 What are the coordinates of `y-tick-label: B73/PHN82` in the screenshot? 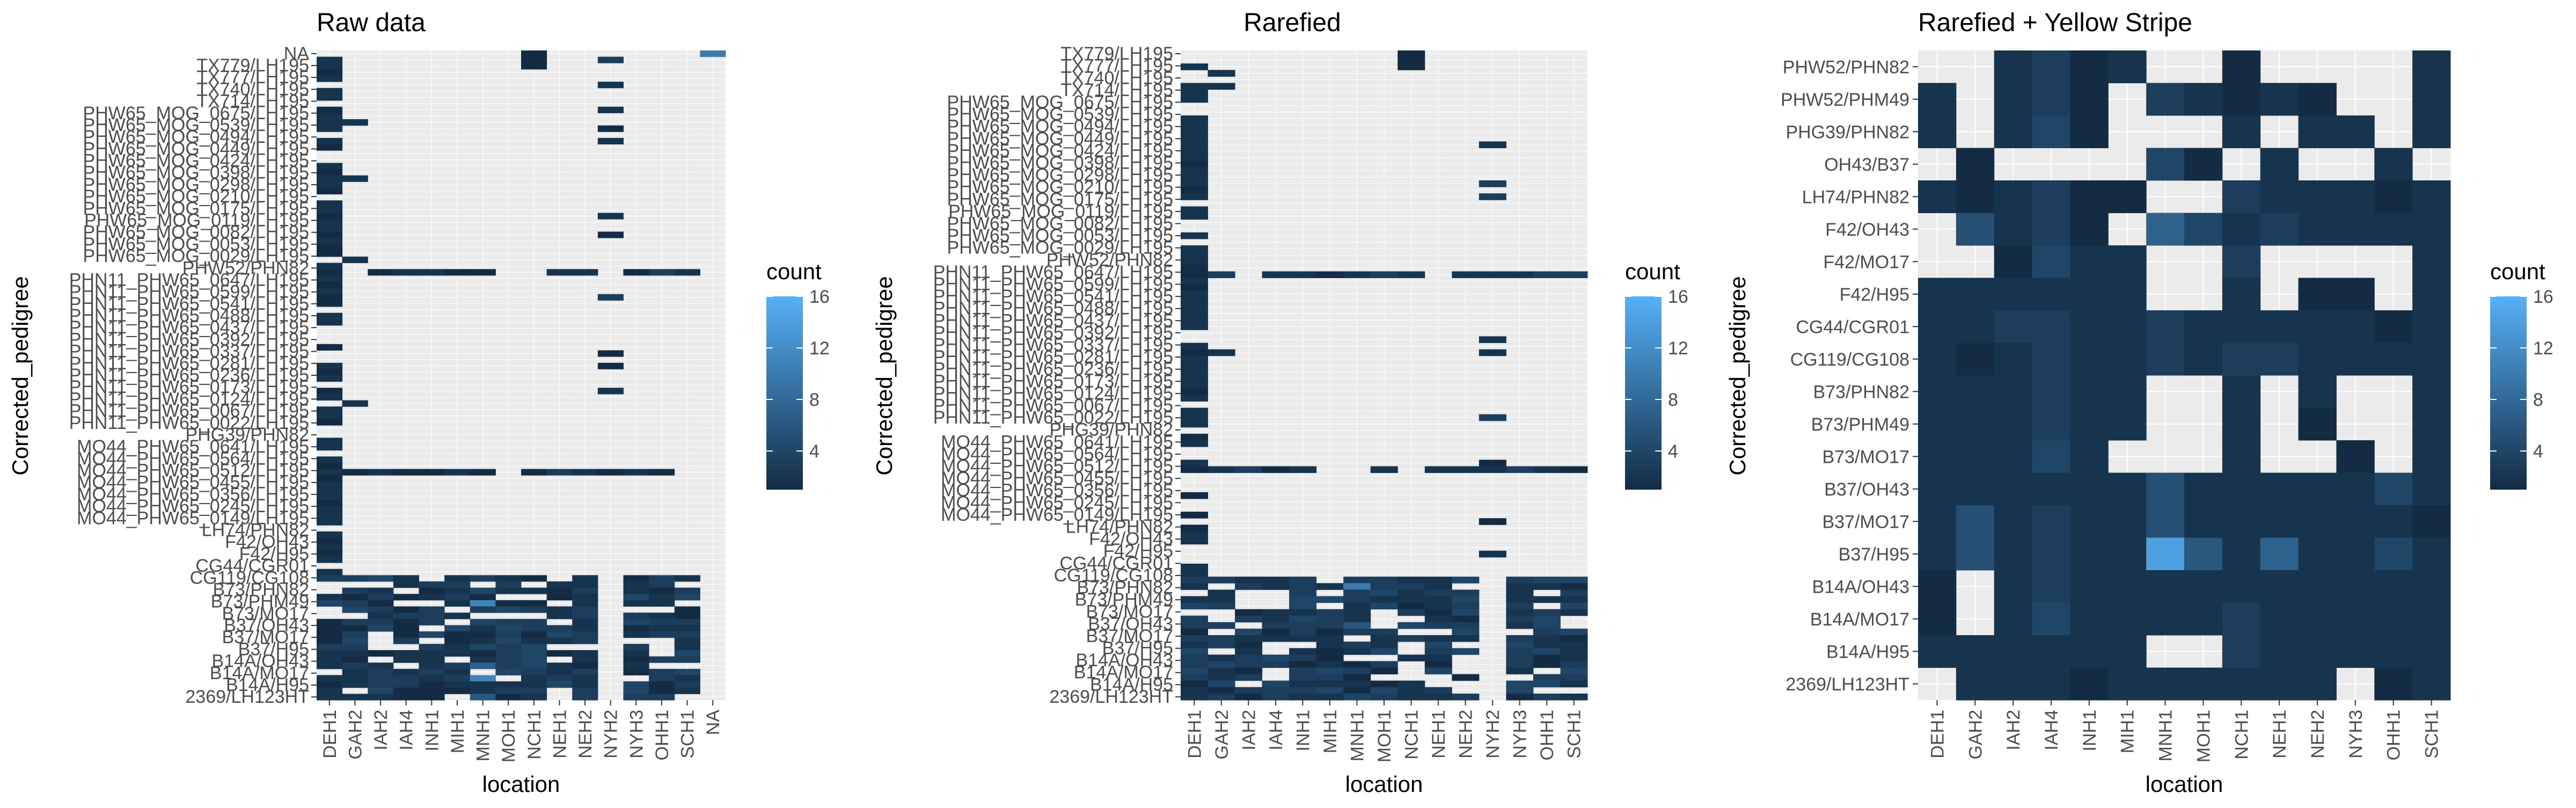 It's located at (1125, 588).